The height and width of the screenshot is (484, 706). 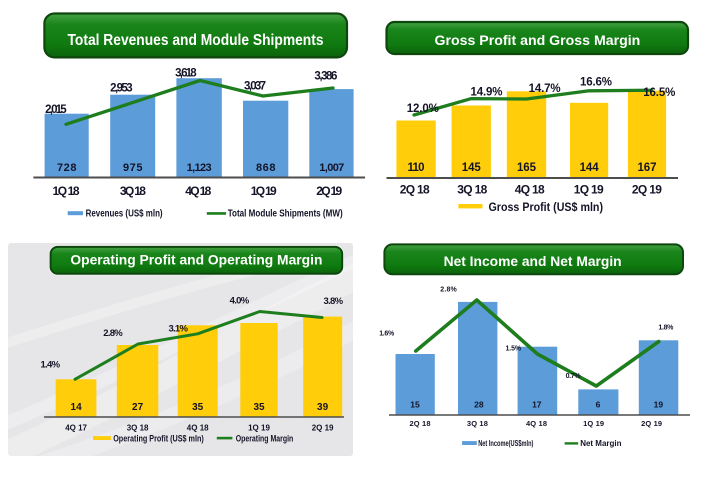 What do you see at coordinates (56, 110) in the screenshot?
I see `svg-text: 2,015` at bounding box center [56, 110].